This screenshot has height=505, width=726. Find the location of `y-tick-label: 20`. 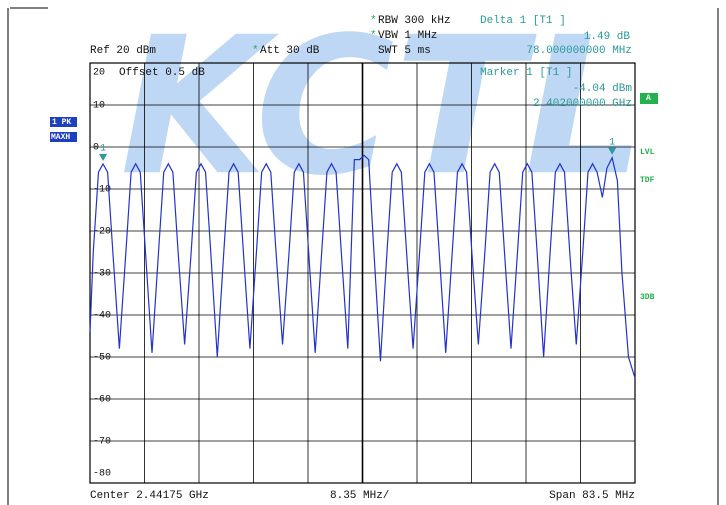

y-tick-label: 20 is located at coordinates (99, 73).